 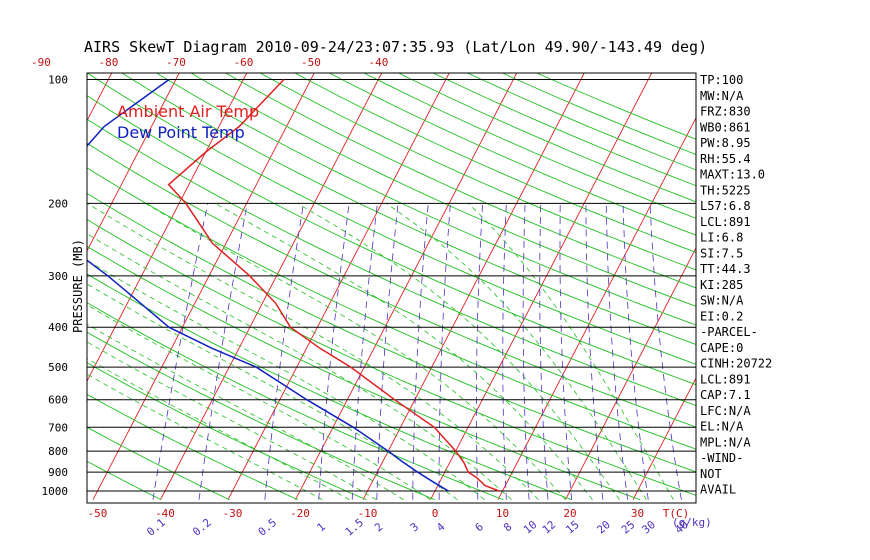 I want to click on mixing-ratio-unit: (g/kg), so click(x=692, y=522).